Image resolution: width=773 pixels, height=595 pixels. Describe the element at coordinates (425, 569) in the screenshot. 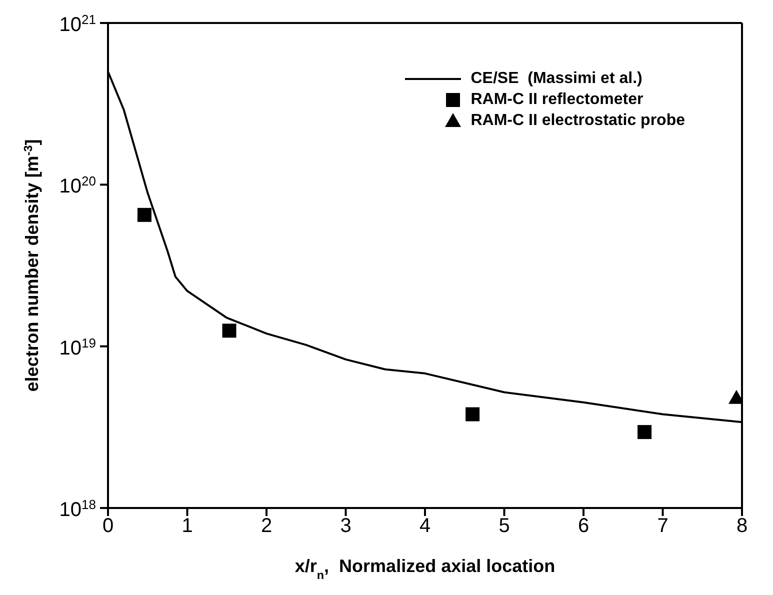

I see `x-axis-title: x/r$_{n}$, Normalized axial location` at that location.